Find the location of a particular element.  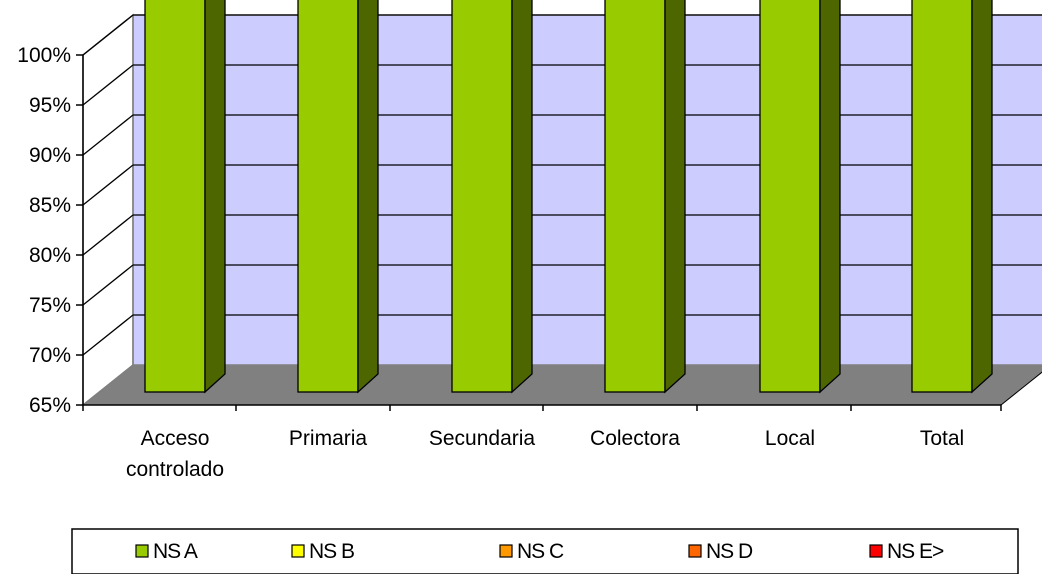

chart-floor is located at coordinates (561, 385).